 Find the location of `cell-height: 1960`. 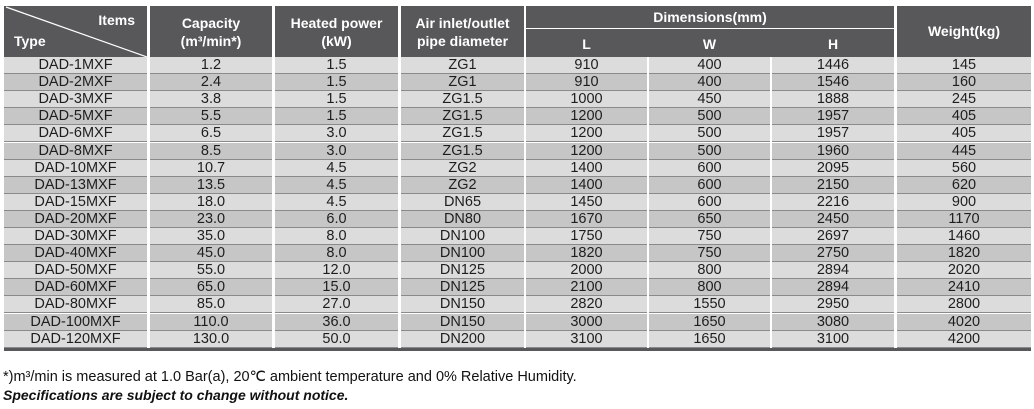

cell-height: 1960 is located at coordinates (833, 151).